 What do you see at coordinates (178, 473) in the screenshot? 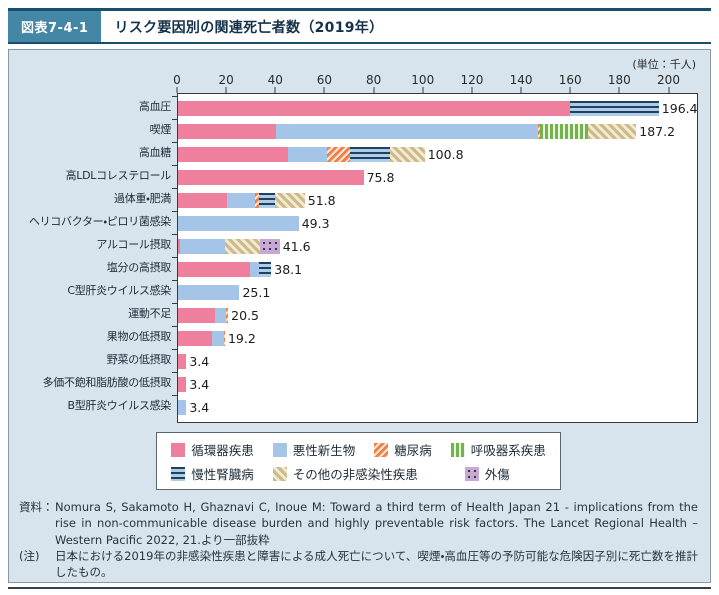
I see `legend-swatch-ckd-icon` at bounding box center [178, 473].